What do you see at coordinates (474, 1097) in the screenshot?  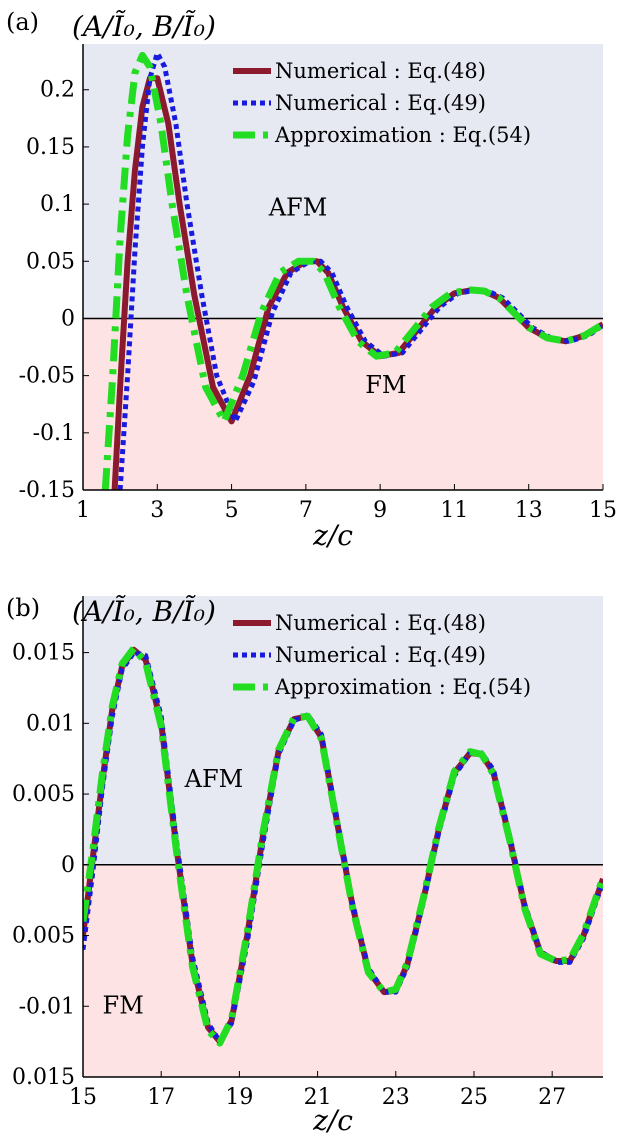 I see `x-tick-label: 25` at bounding box center [474, 1097].